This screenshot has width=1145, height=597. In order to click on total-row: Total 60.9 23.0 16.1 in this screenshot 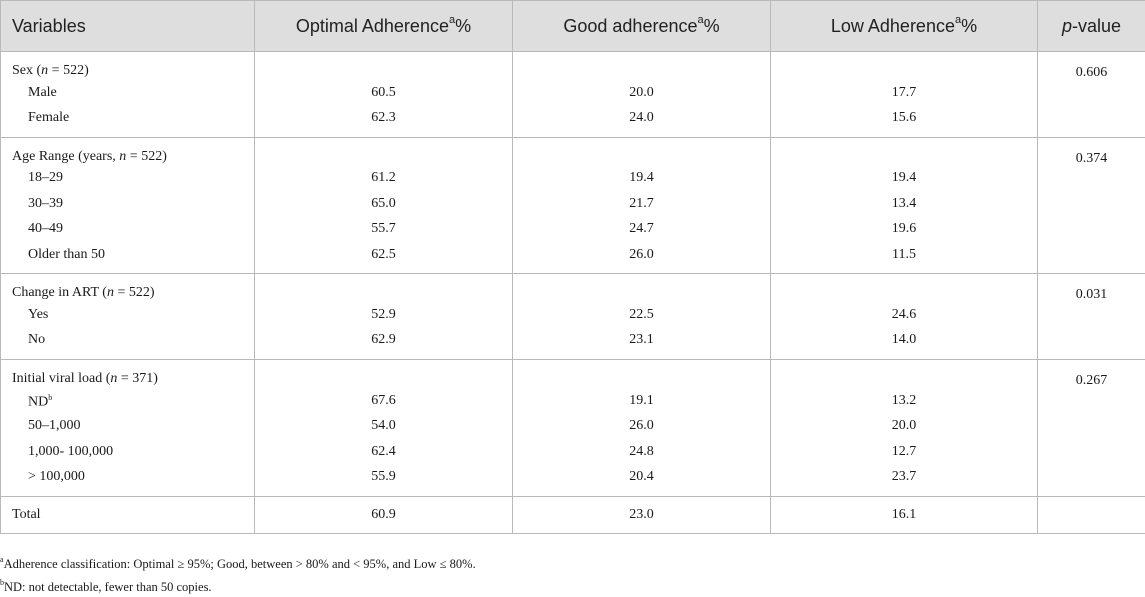, I will do `click(573, 514)`.